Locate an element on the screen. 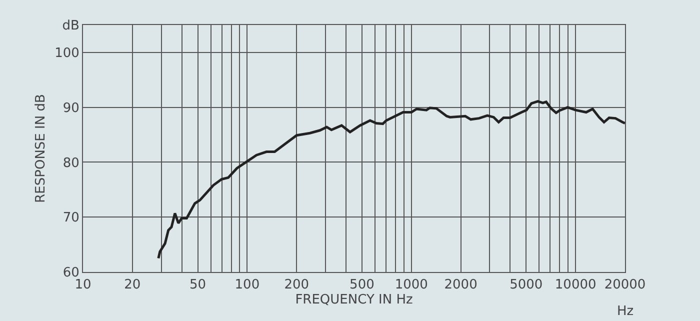  y-tick-label: 70 is located at coordinates (71, 218).